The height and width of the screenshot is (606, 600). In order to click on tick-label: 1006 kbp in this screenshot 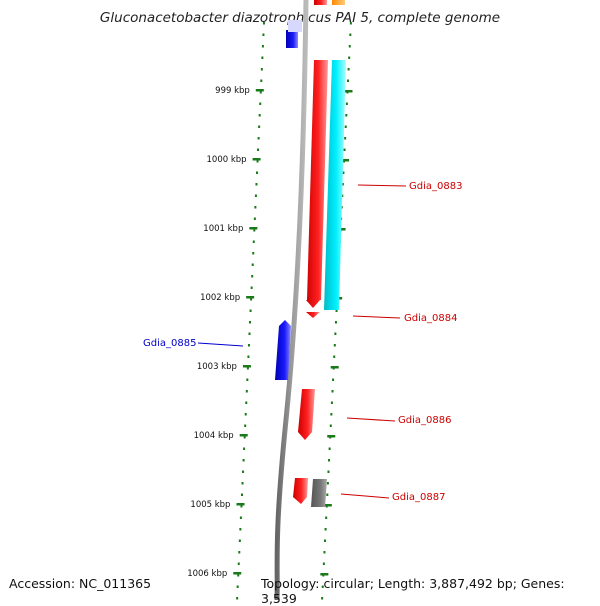, I will do `click(207, 574)`.